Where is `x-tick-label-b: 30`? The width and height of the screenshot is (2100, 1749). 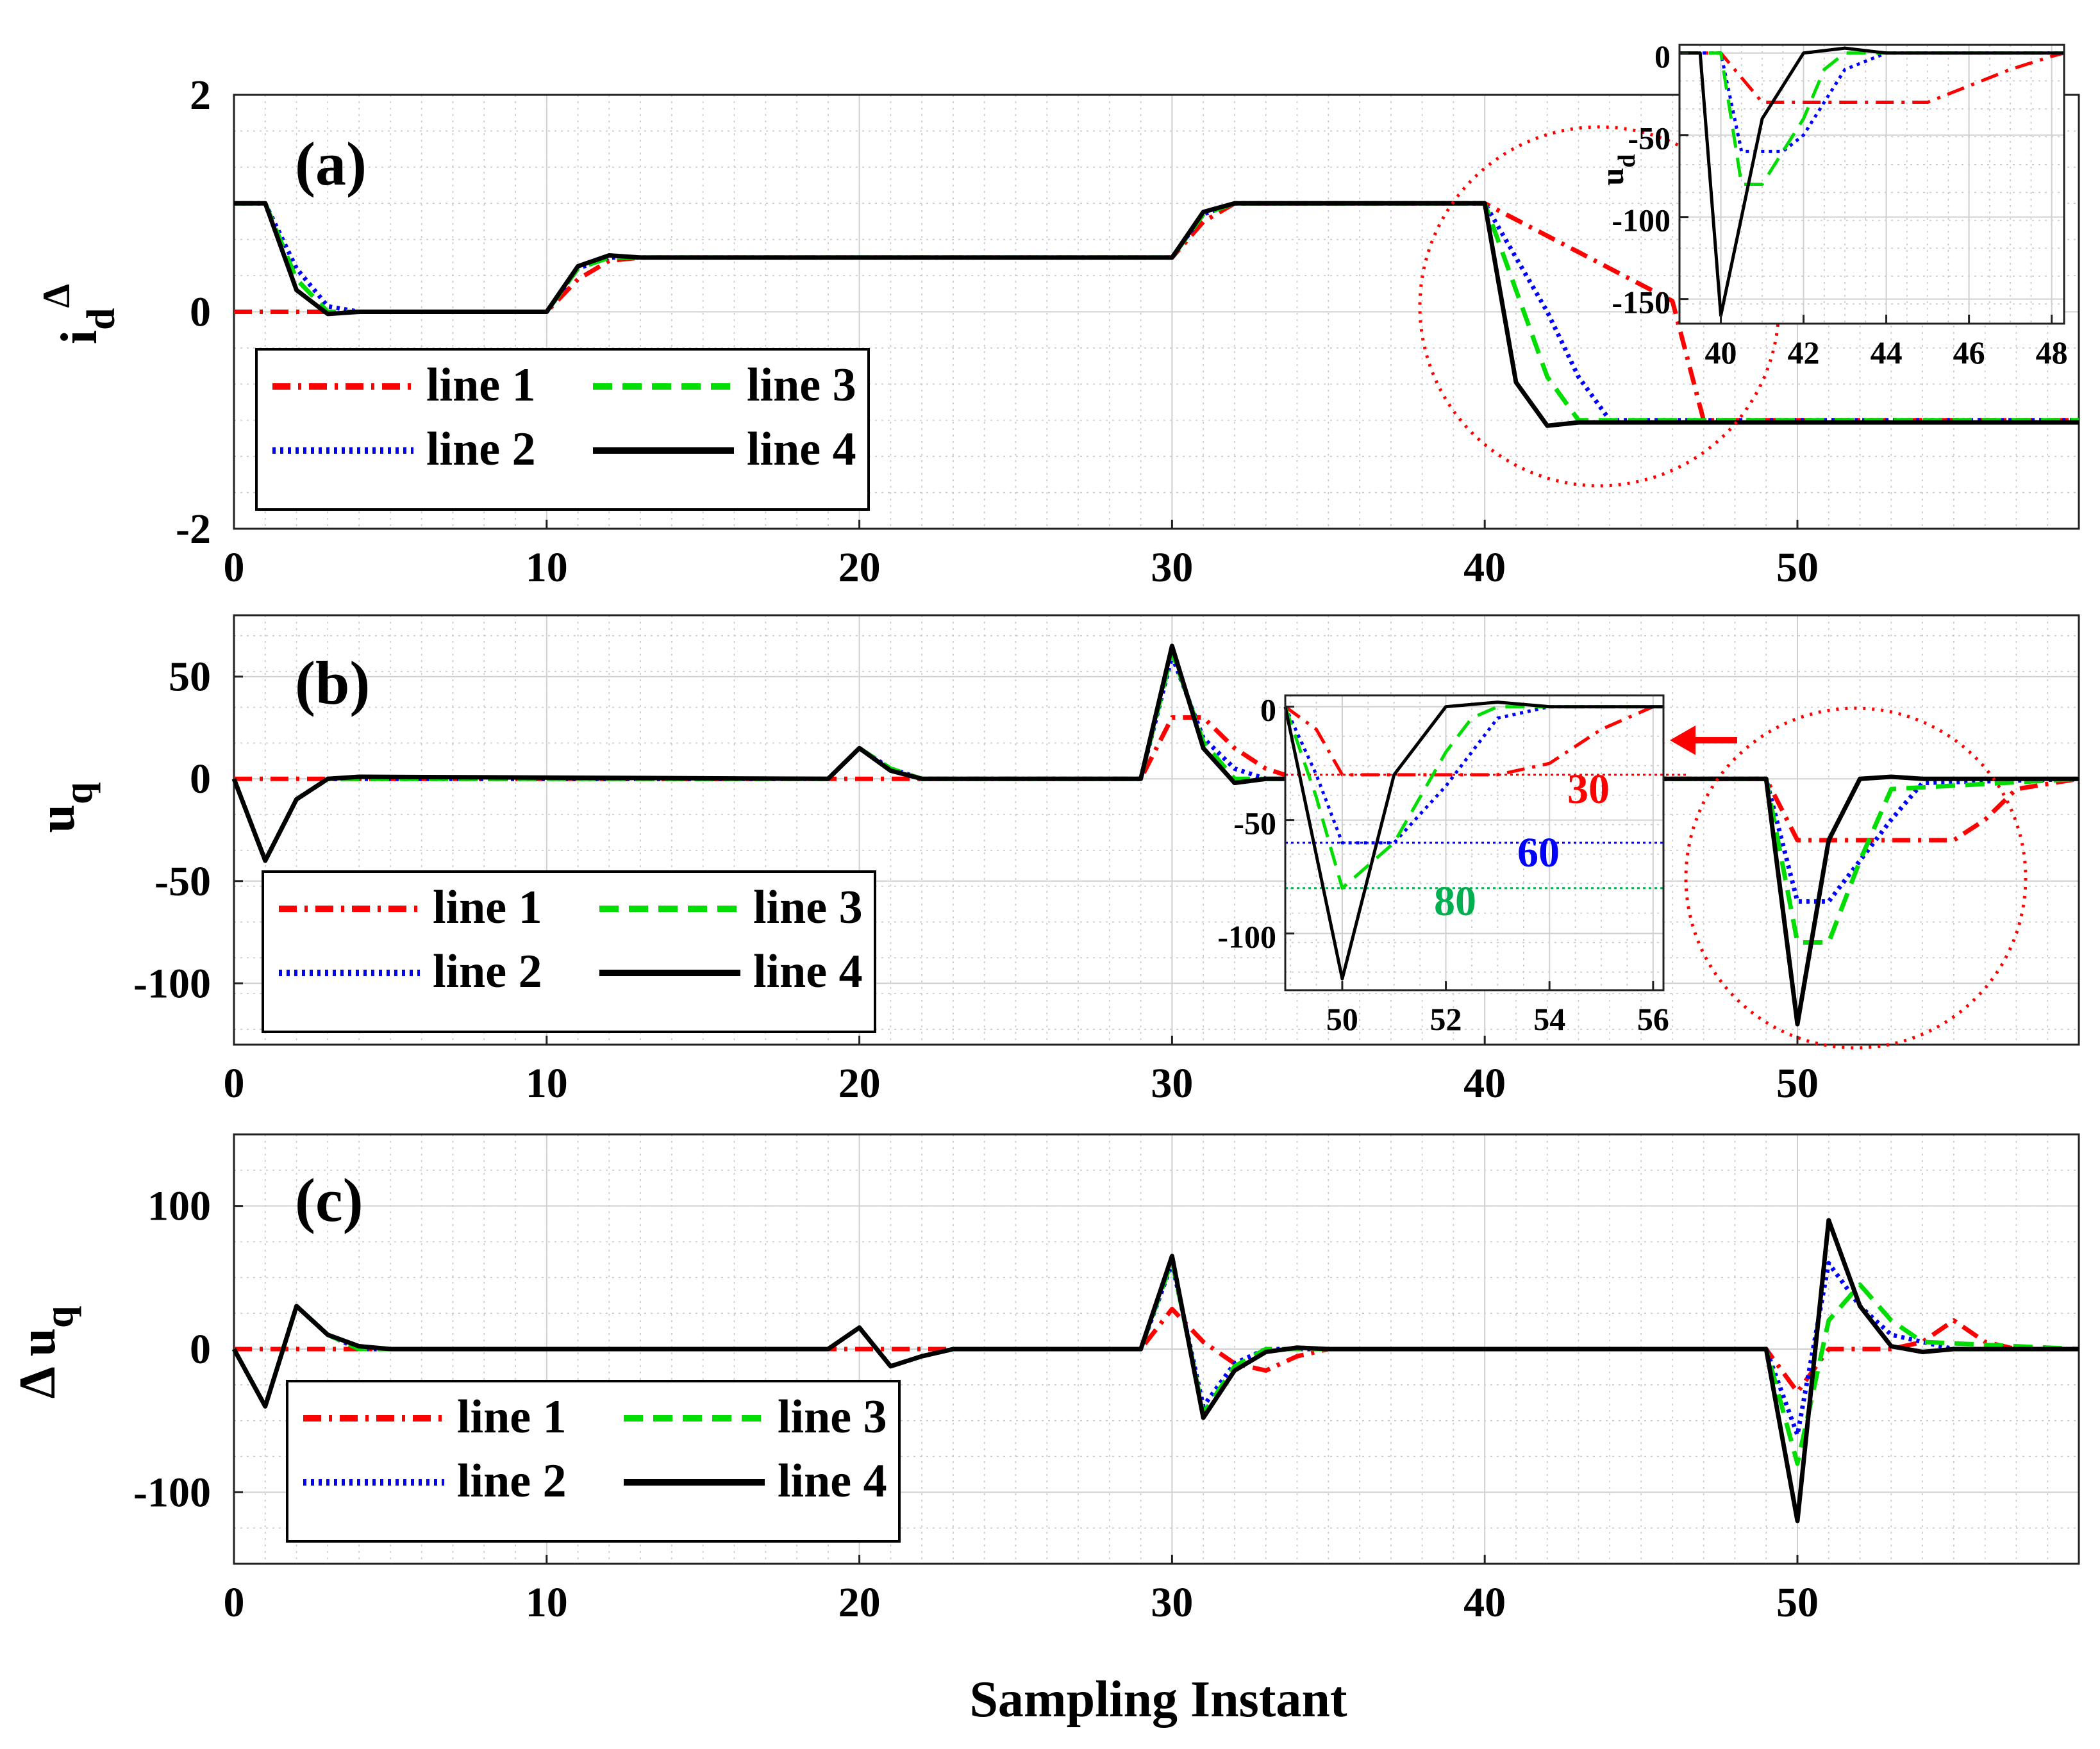
x-tick-label-b: 30 is located at coordinates (1172, 1083).